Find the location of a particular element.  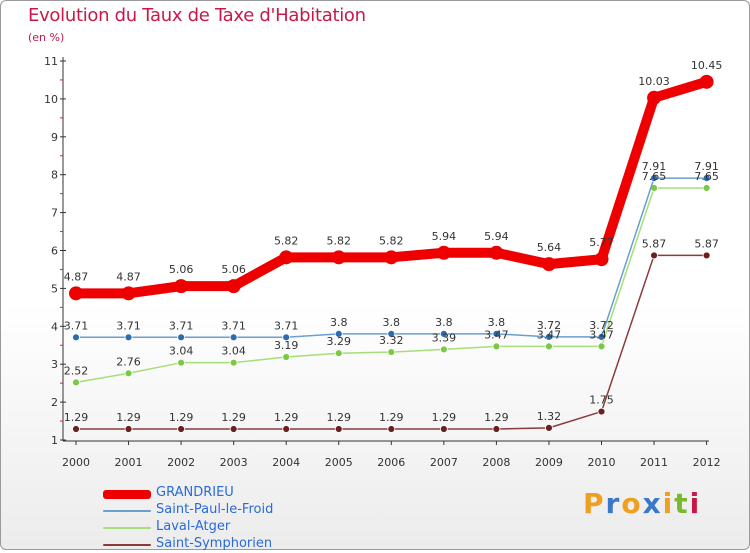

data-label-0: 10.45 is located at coordinates (707, 65).